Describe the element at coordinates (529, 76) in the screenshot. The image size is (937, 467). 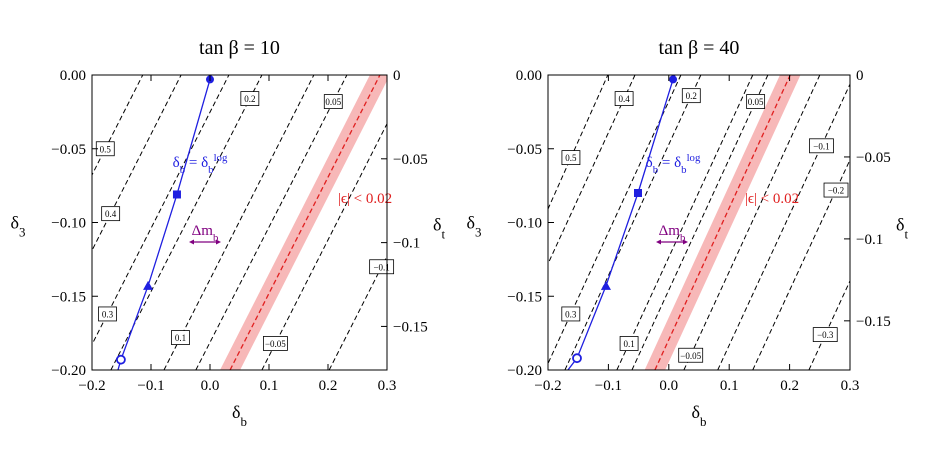
I see `y-tick-label: 0.00` at that location.